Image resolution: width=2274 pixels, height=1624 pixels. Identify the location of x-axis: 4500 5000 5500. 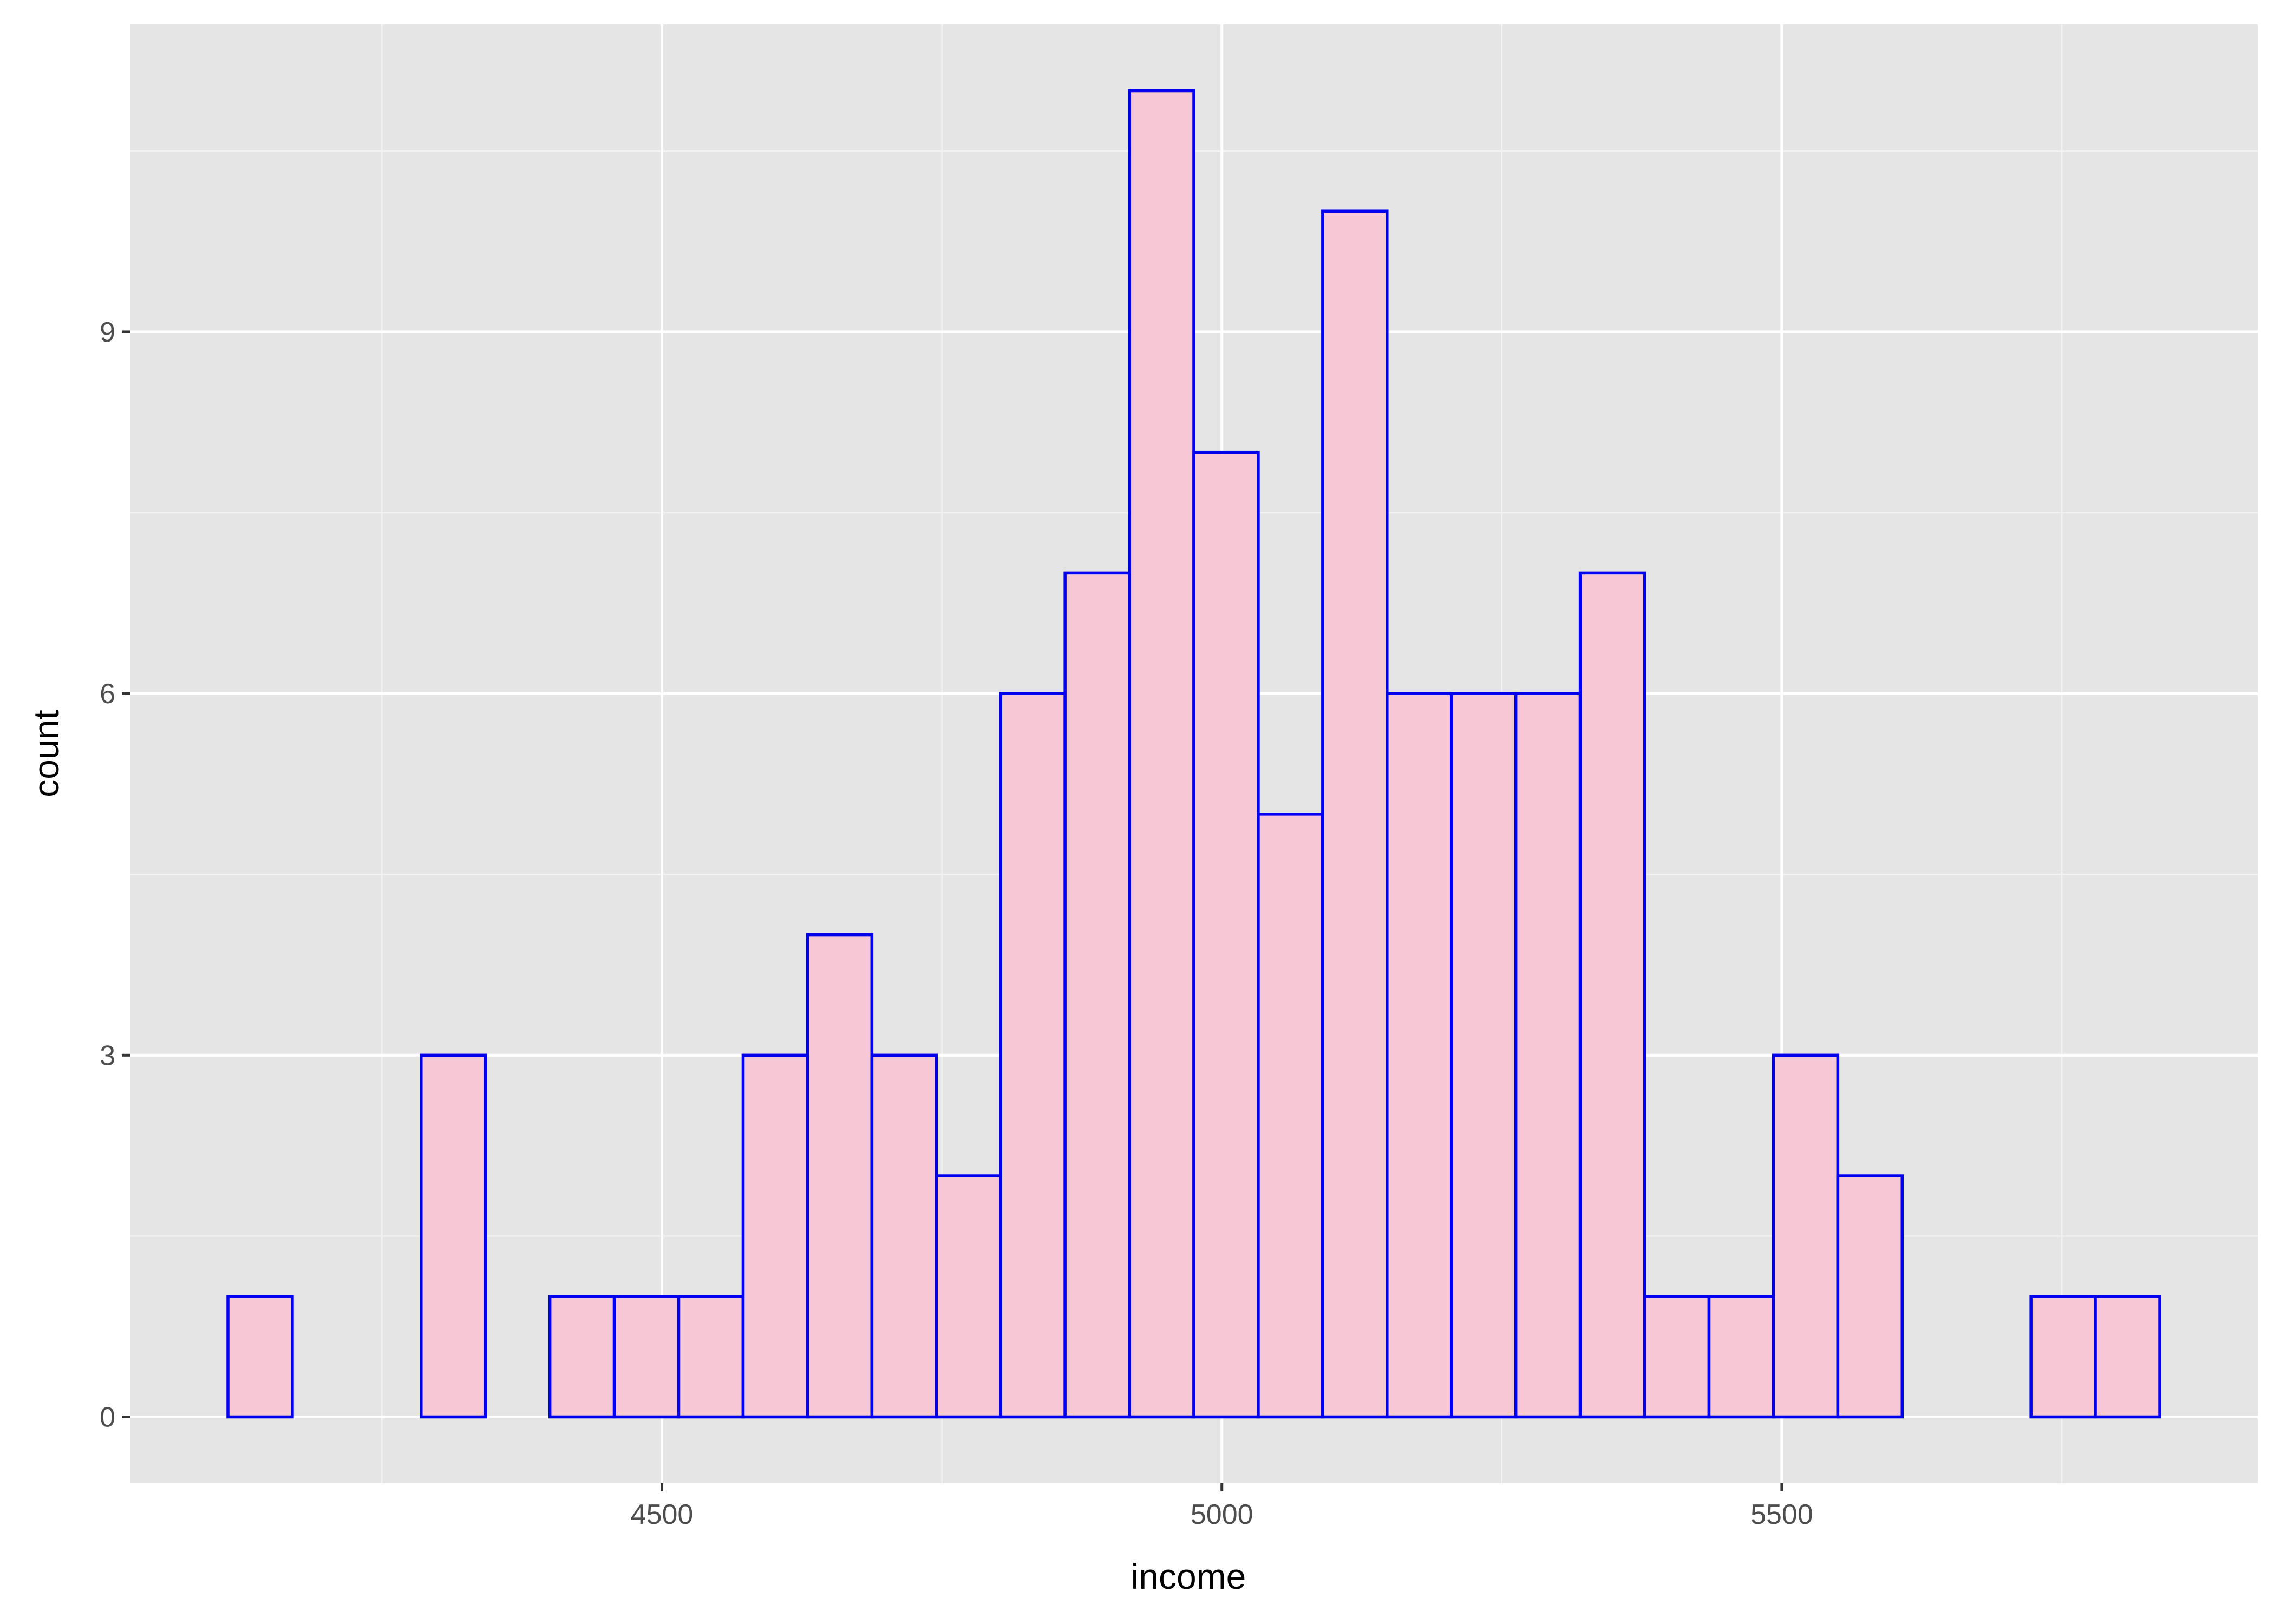
(1222, 1506).